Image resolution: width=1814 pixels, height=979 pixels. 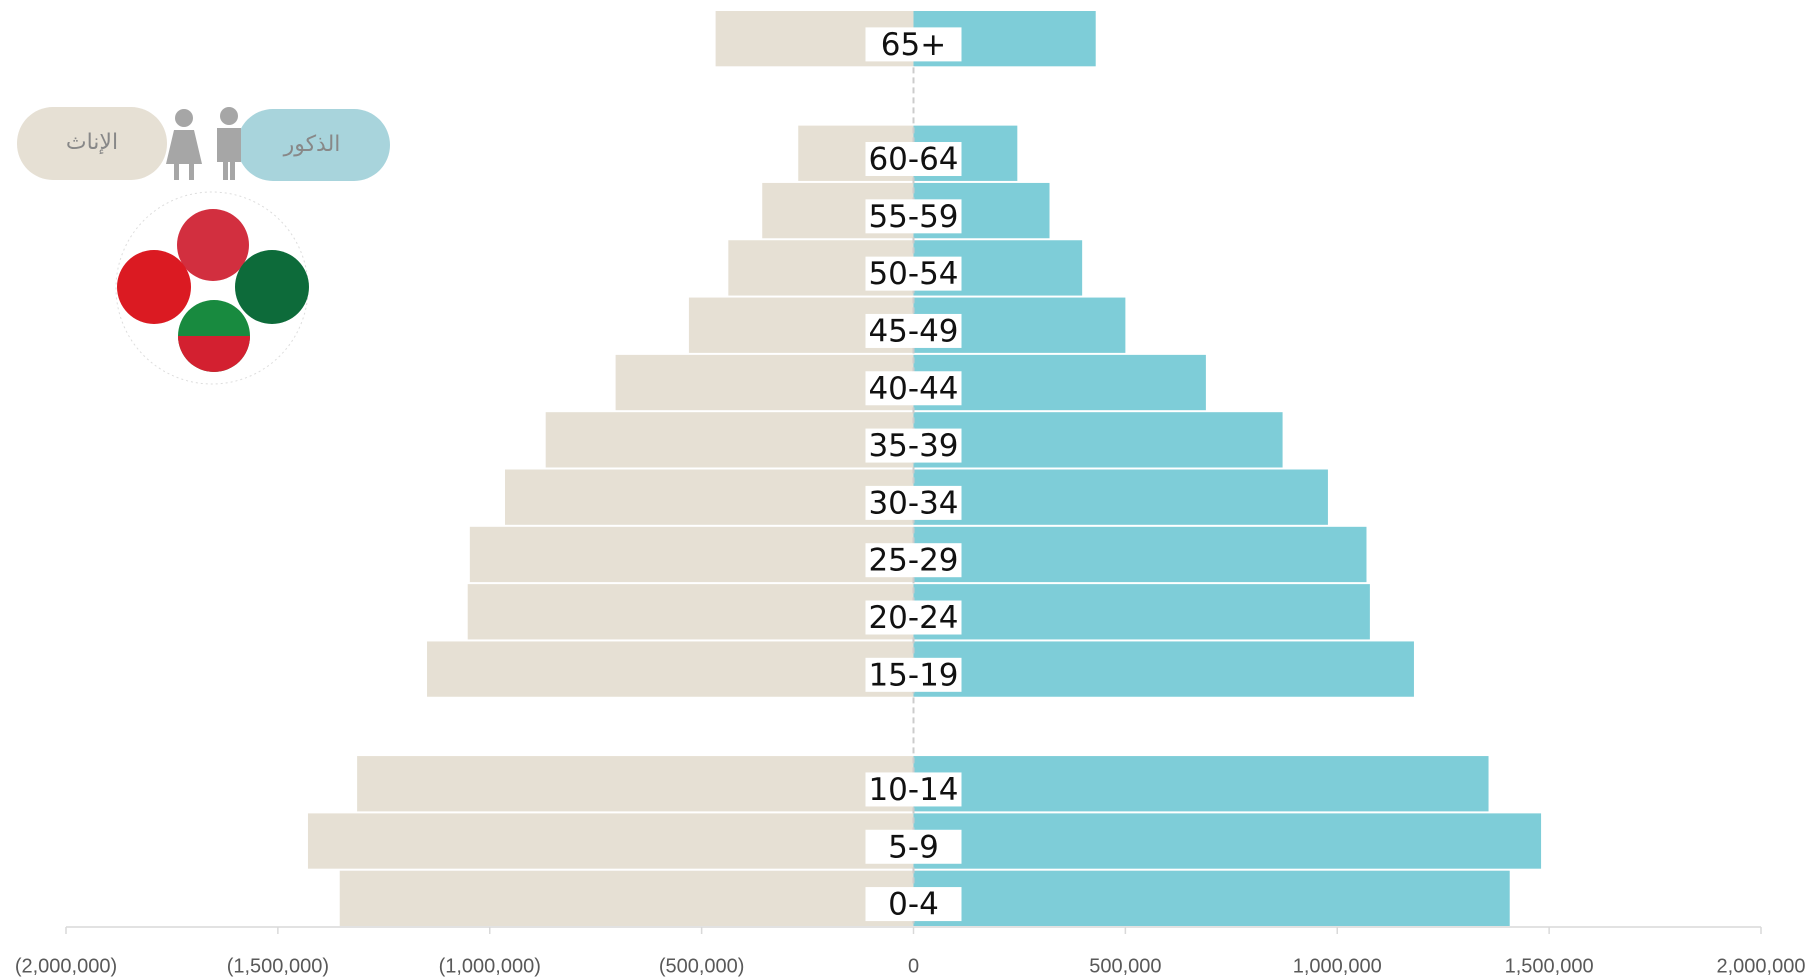 I want to click on category-label: 25-29, so click(x=913, y=561).